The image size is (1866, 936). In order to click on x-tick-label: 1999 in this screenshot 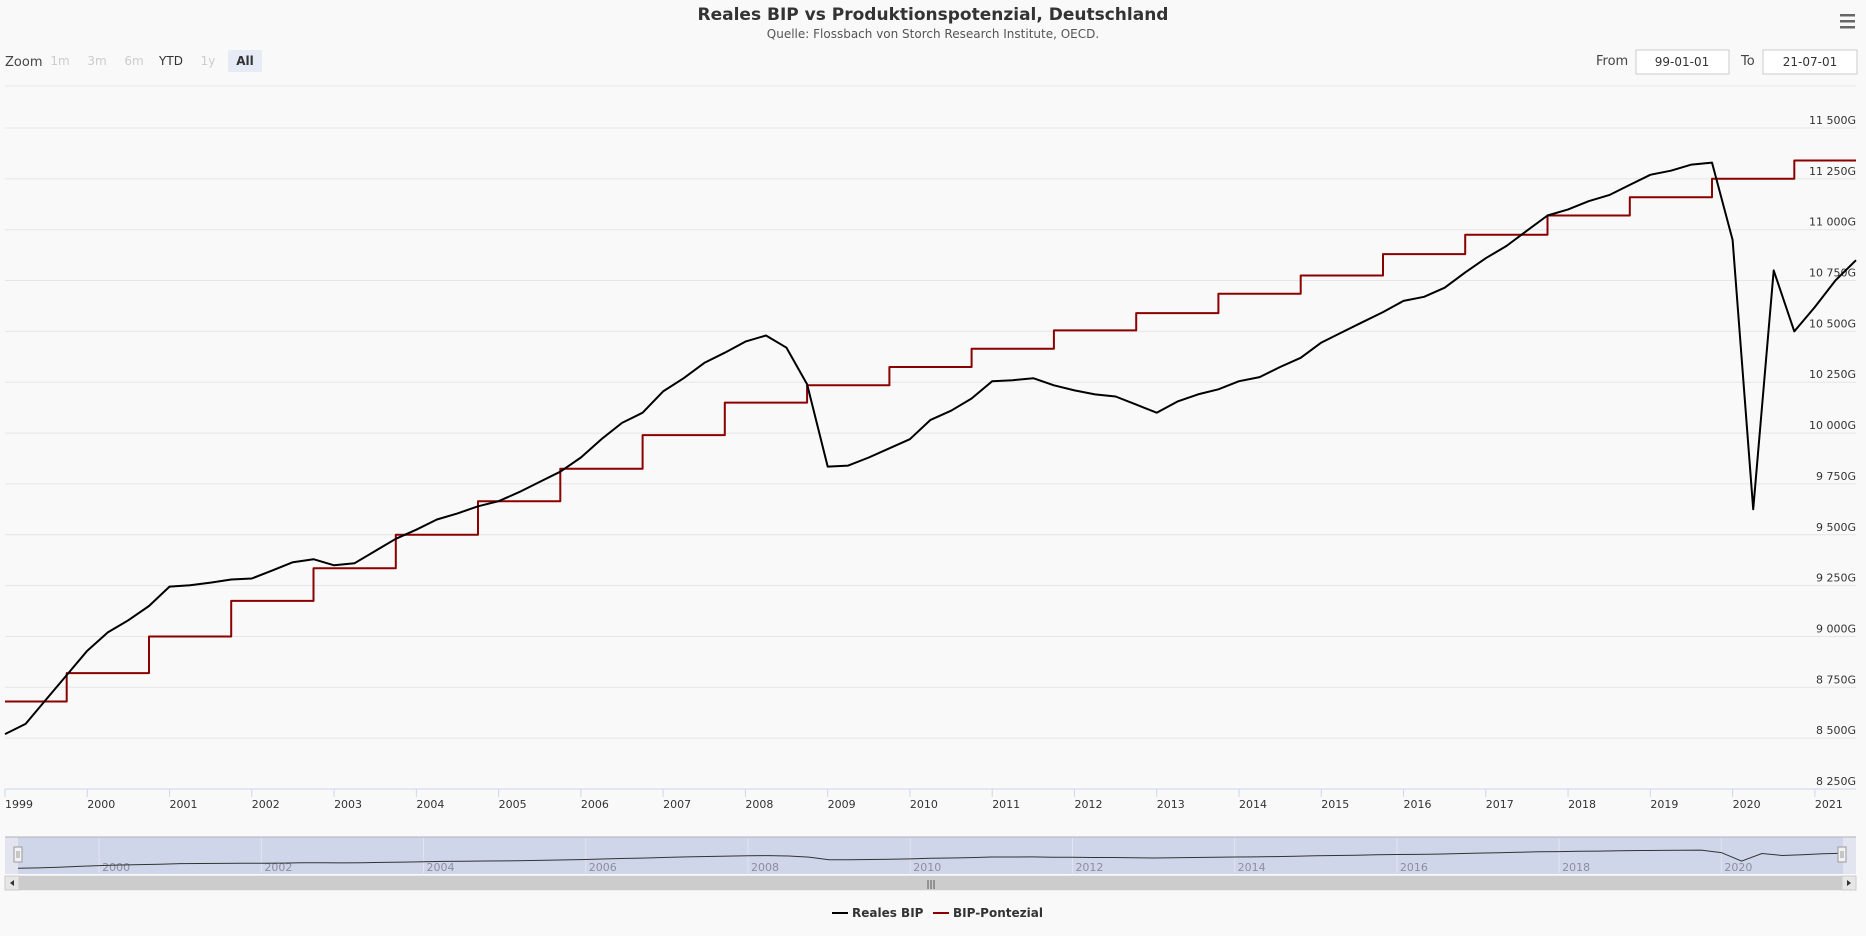, I will do `click(19, 804)`.